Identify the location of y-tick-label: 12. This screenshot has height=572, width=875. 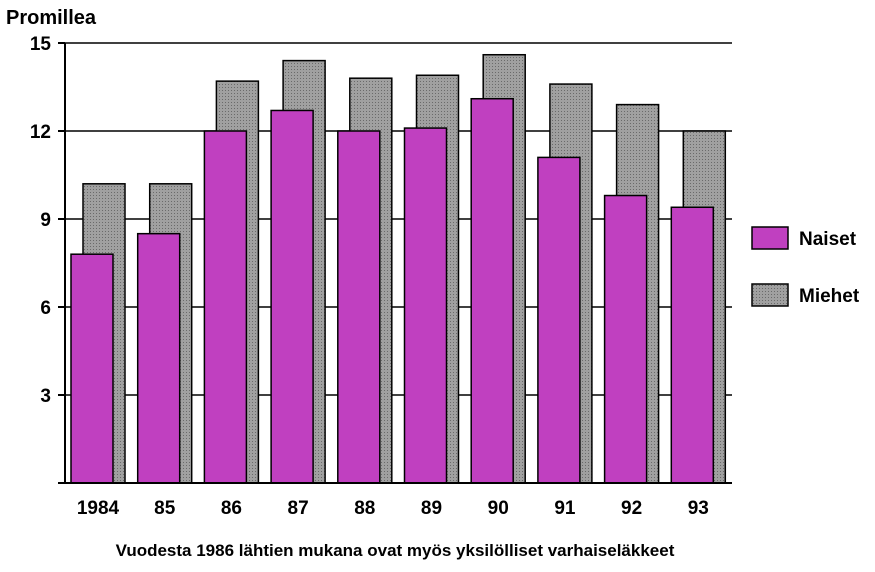
(40, 132).